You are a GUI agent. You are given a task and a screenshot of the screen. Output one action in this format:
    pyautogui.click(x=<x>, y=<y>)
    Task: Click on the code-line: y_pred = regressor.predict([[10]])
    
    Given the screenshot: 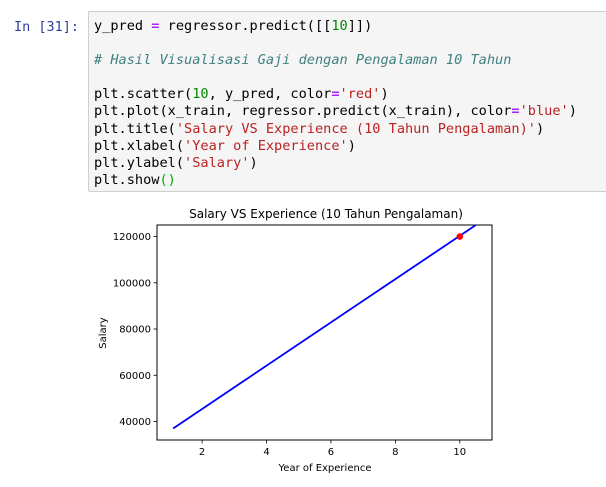 What is the action you would take?
    pyautogui.click(x=335, y=26)
    